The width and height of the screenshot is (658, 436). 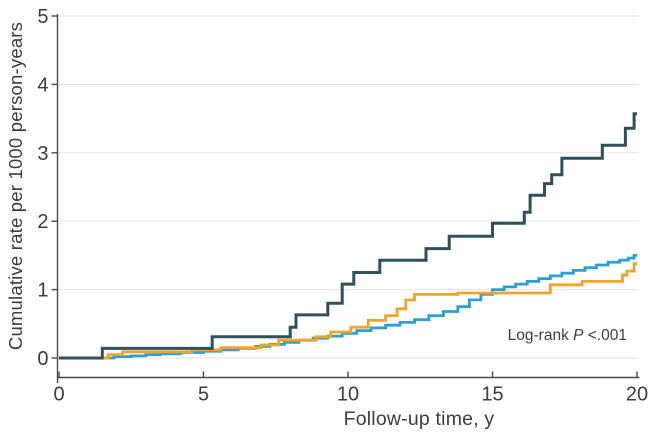 What do you see at coordinates (419, 419) in the screenshot?
I see `x-axis-title: Follow-up time, y` at bounding box center [419, 419].